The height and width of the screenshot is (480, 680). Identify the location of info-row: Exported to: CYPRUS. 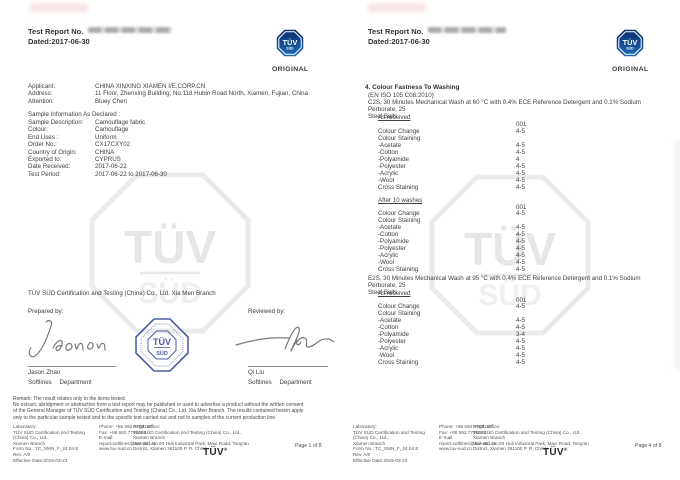
(74, 159).